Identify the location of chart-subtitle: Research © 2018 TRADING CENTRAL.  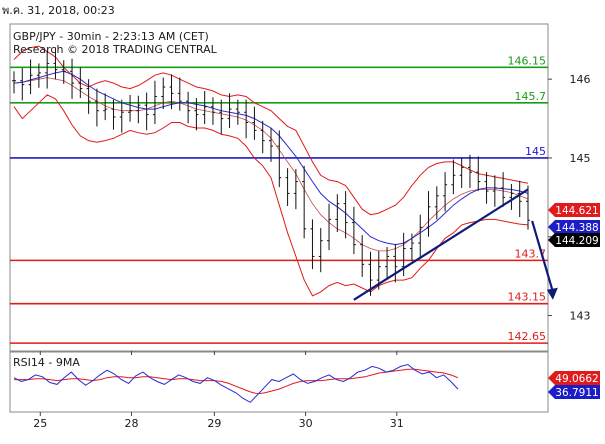
(115, 49).